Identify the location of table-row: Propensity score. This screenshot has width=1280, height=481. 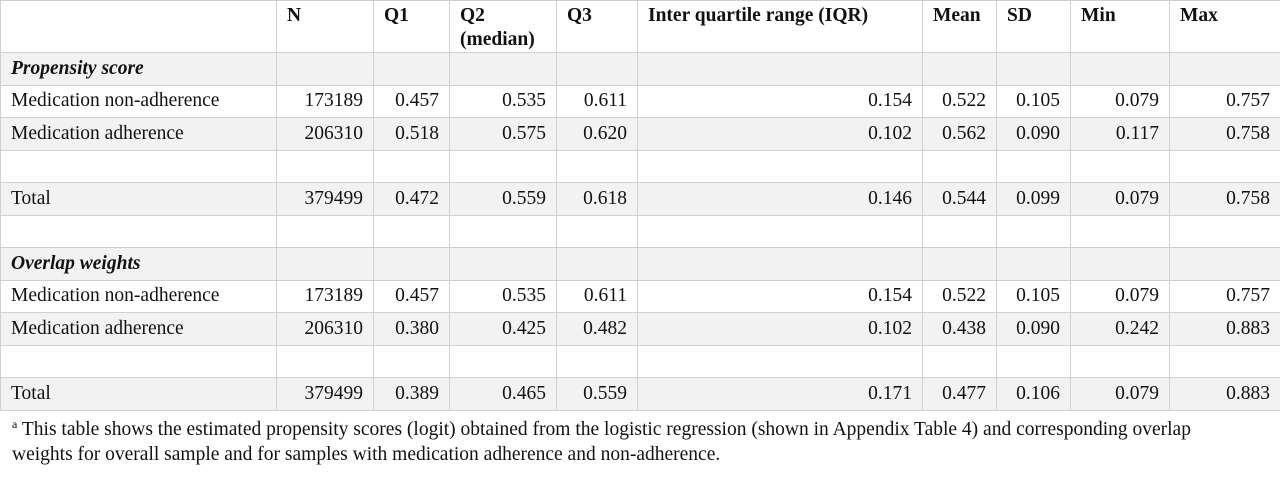
(640, 69).